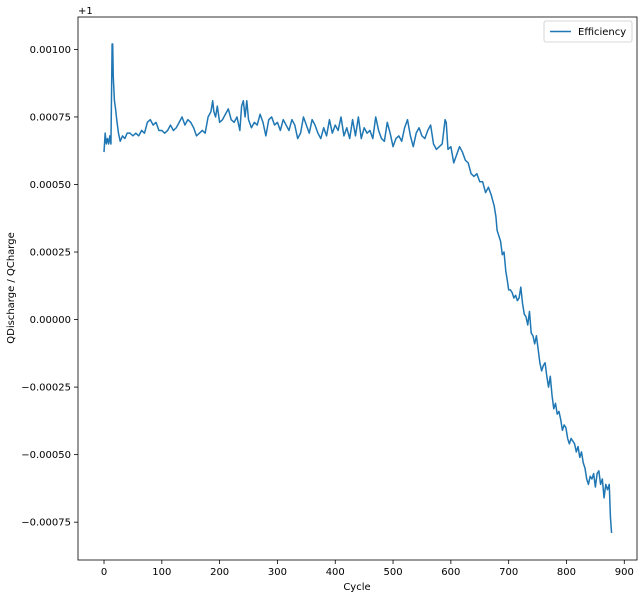  I want to click on x-tick-label: 0, so click(104, 572).